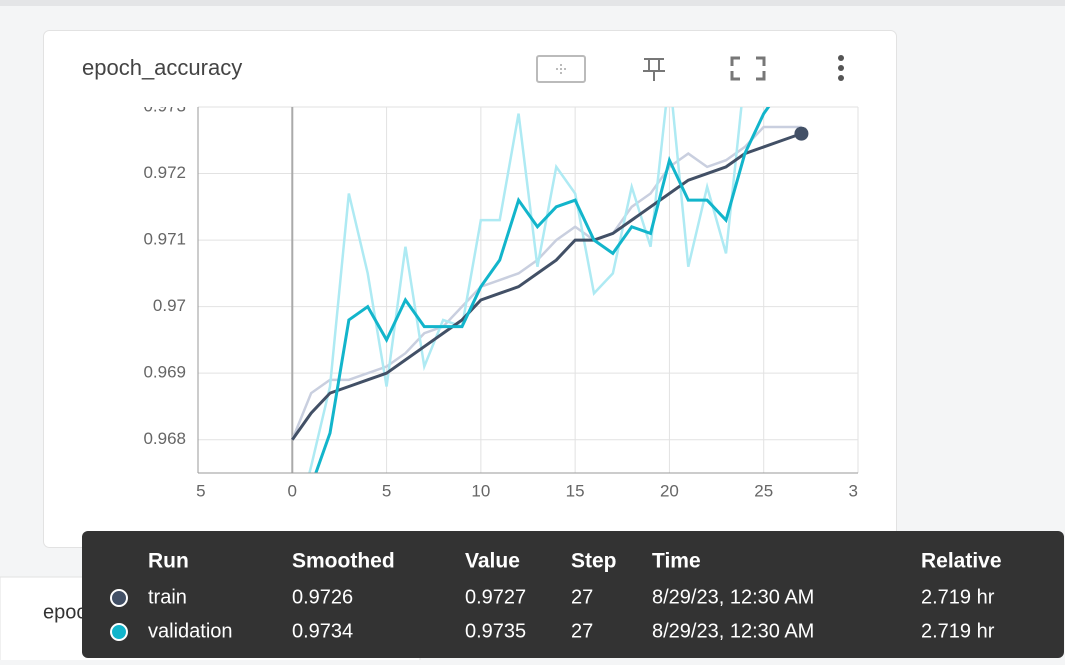 The height and width of the screenshot is (665, 1065). What do you see at coordinates (343, 561) in the screenshot?
I see `tooltip-header: Smoothed` at bounding box center [343, 561].